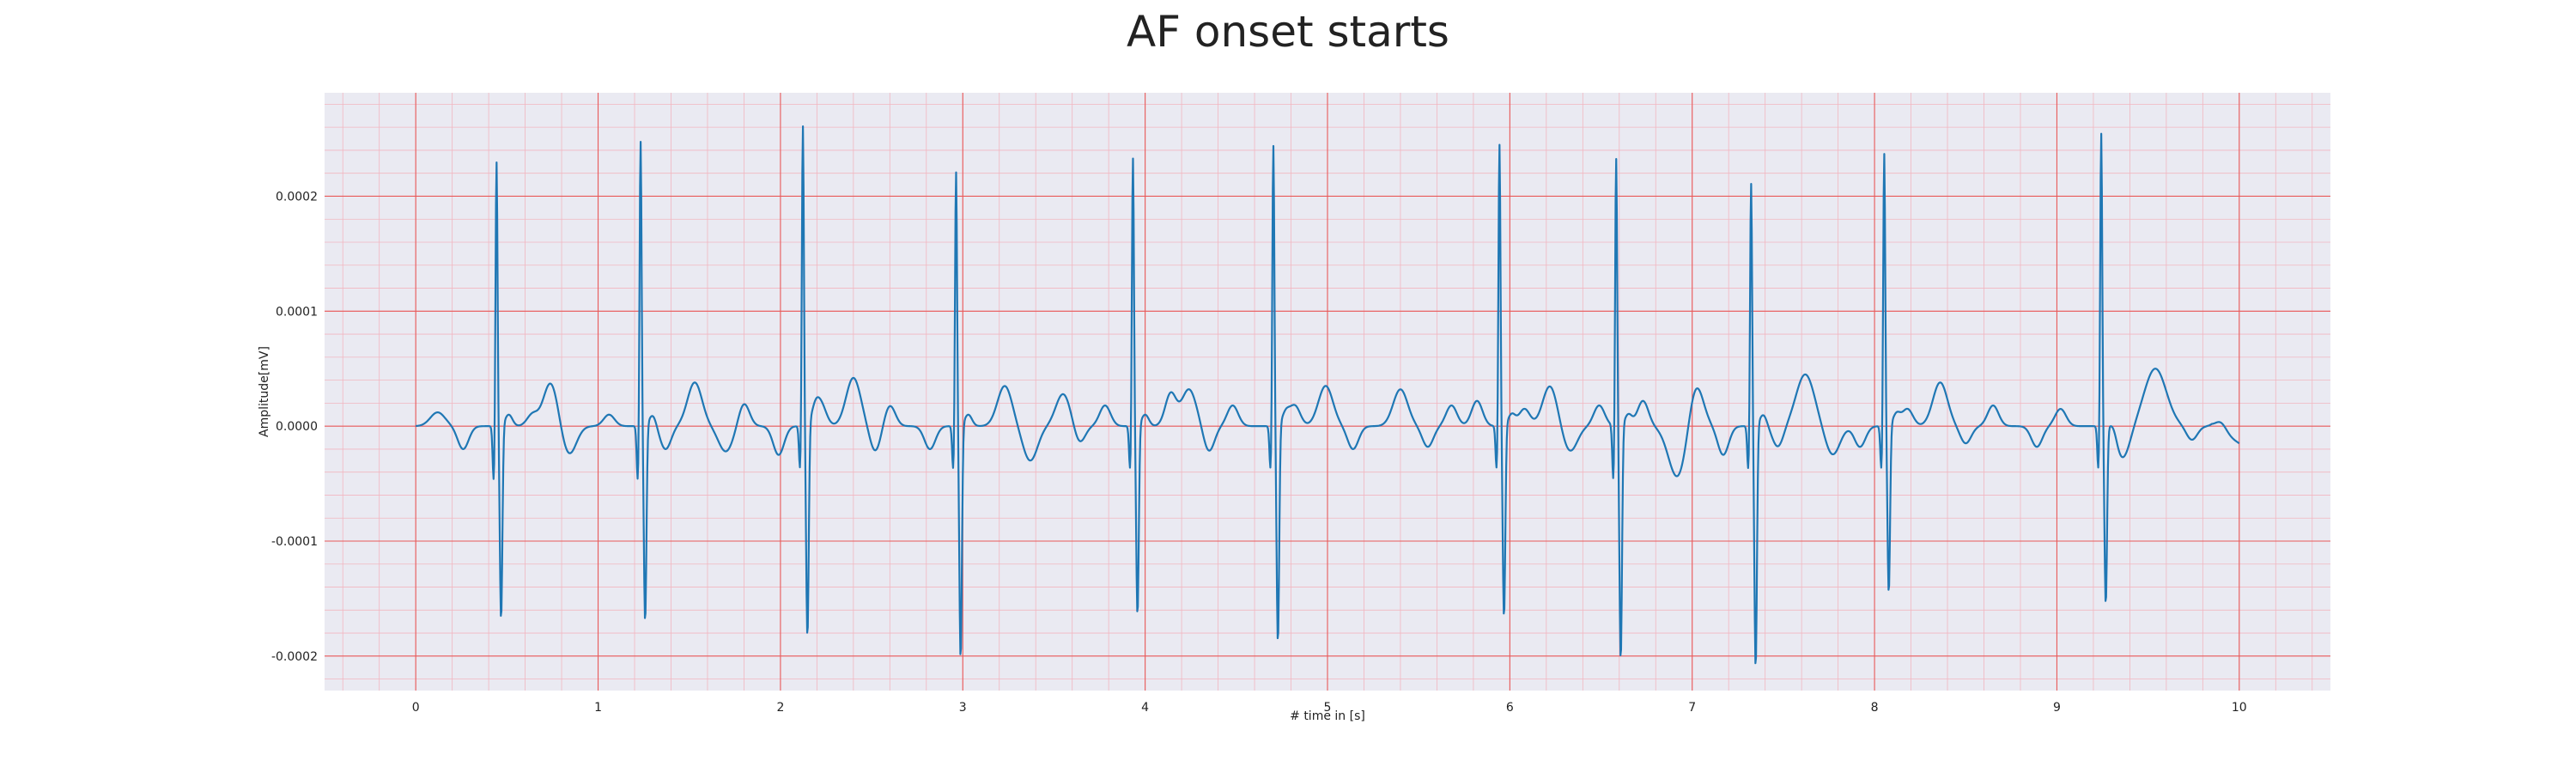 This screenshot has height=773, width=2576. Describe the element at coordinates (1510, 708) in the screenshot. I see `x-tick-label: 6` at that location.